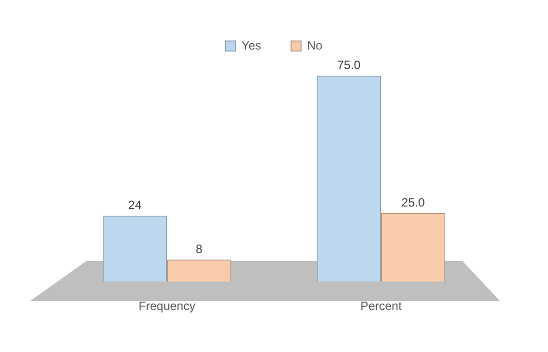 The image size is (548, 352). Describe the element at coordinates (413, 202) in the screenshot. I see `data-label: 25.0` at that location.